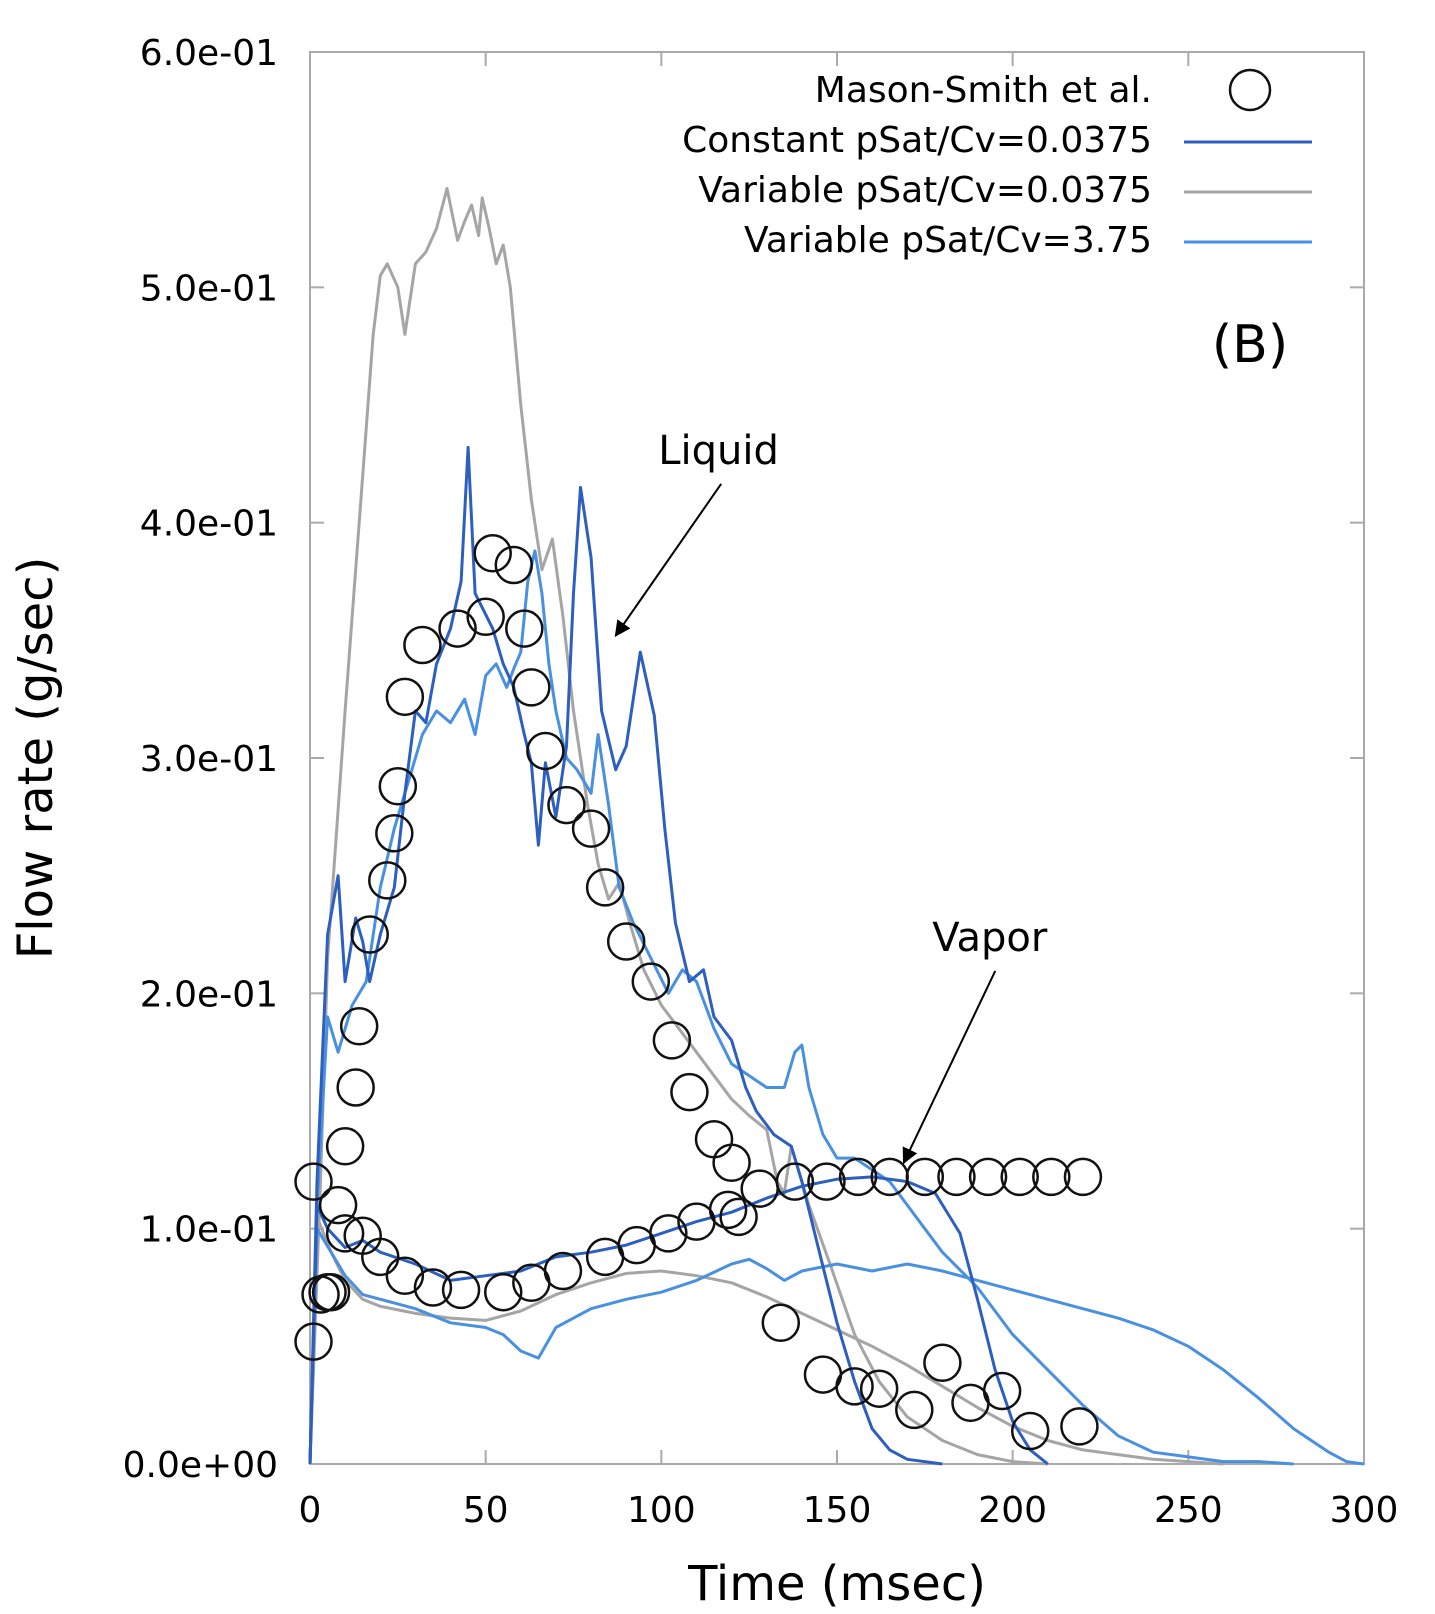  I want to click on y-axis-title: Flow rate (g/sec), so click(36, 758).